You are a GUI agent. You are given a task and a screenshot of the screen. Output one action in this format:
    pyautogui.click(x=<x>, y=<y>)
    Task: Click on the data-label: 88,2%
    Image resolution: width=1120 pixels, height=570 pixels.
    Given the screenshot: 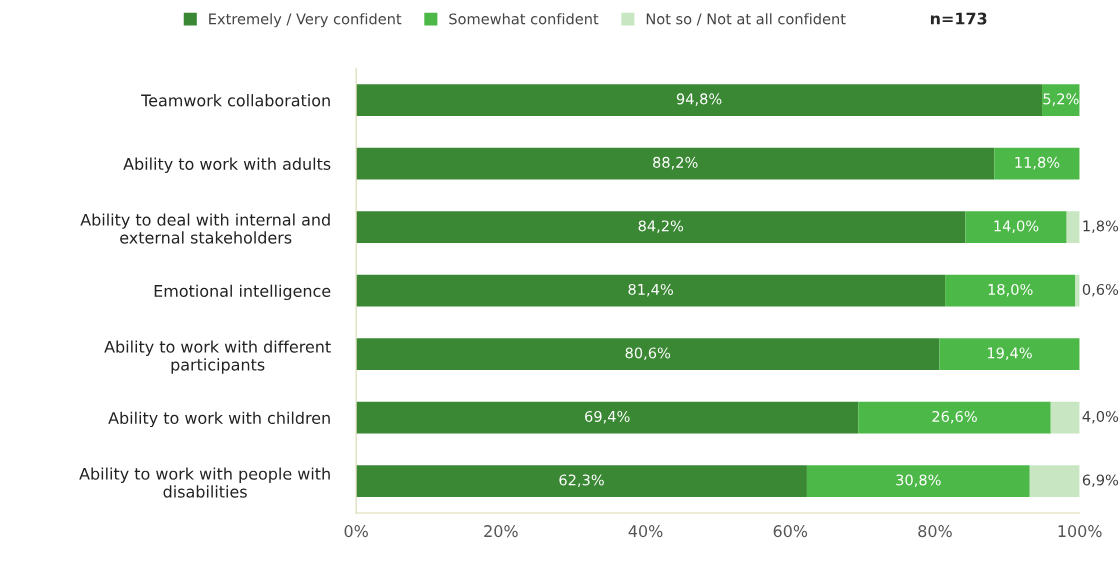 What is the action you would take?
    pyautogui.click(x=675, y=163)
    